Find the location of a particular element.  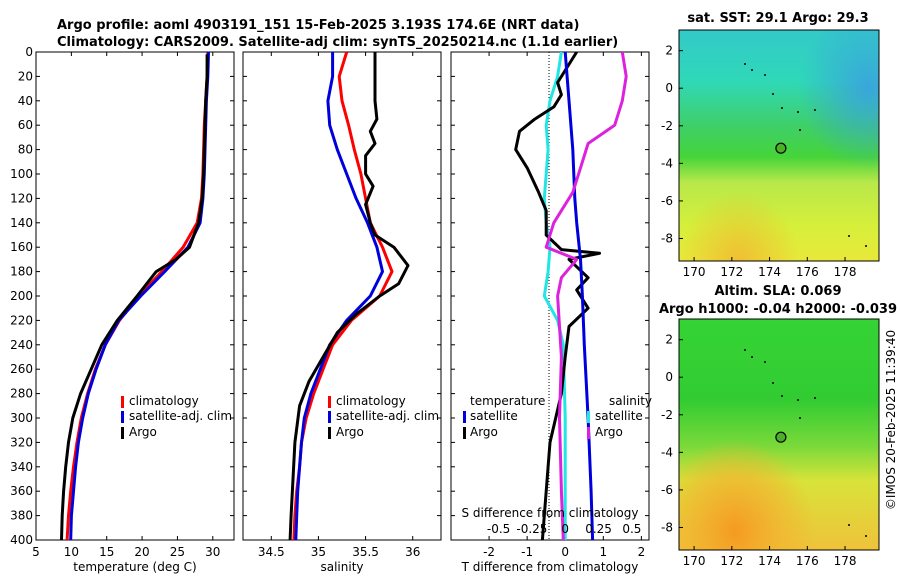

legend-t-argo-label: Argo is located at coordinates (484, 432).